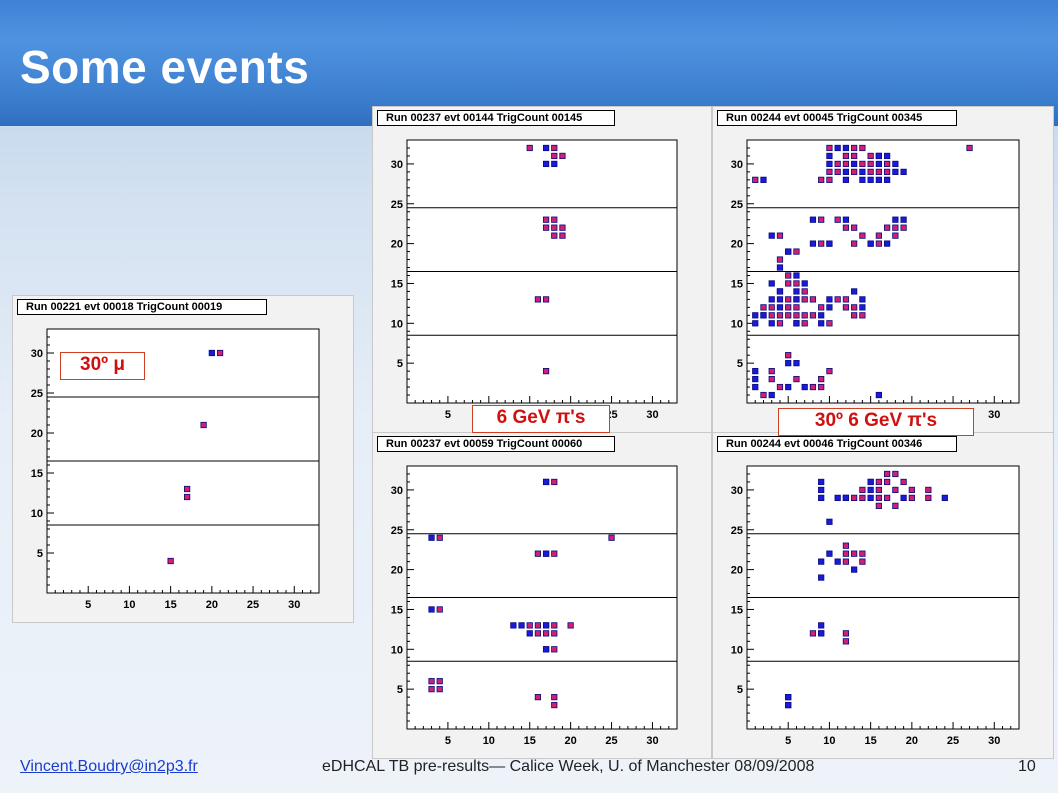 The height and width of the screenshot is (793, 1058). I want to click on y-tick-label: 15, so click(737, 610).